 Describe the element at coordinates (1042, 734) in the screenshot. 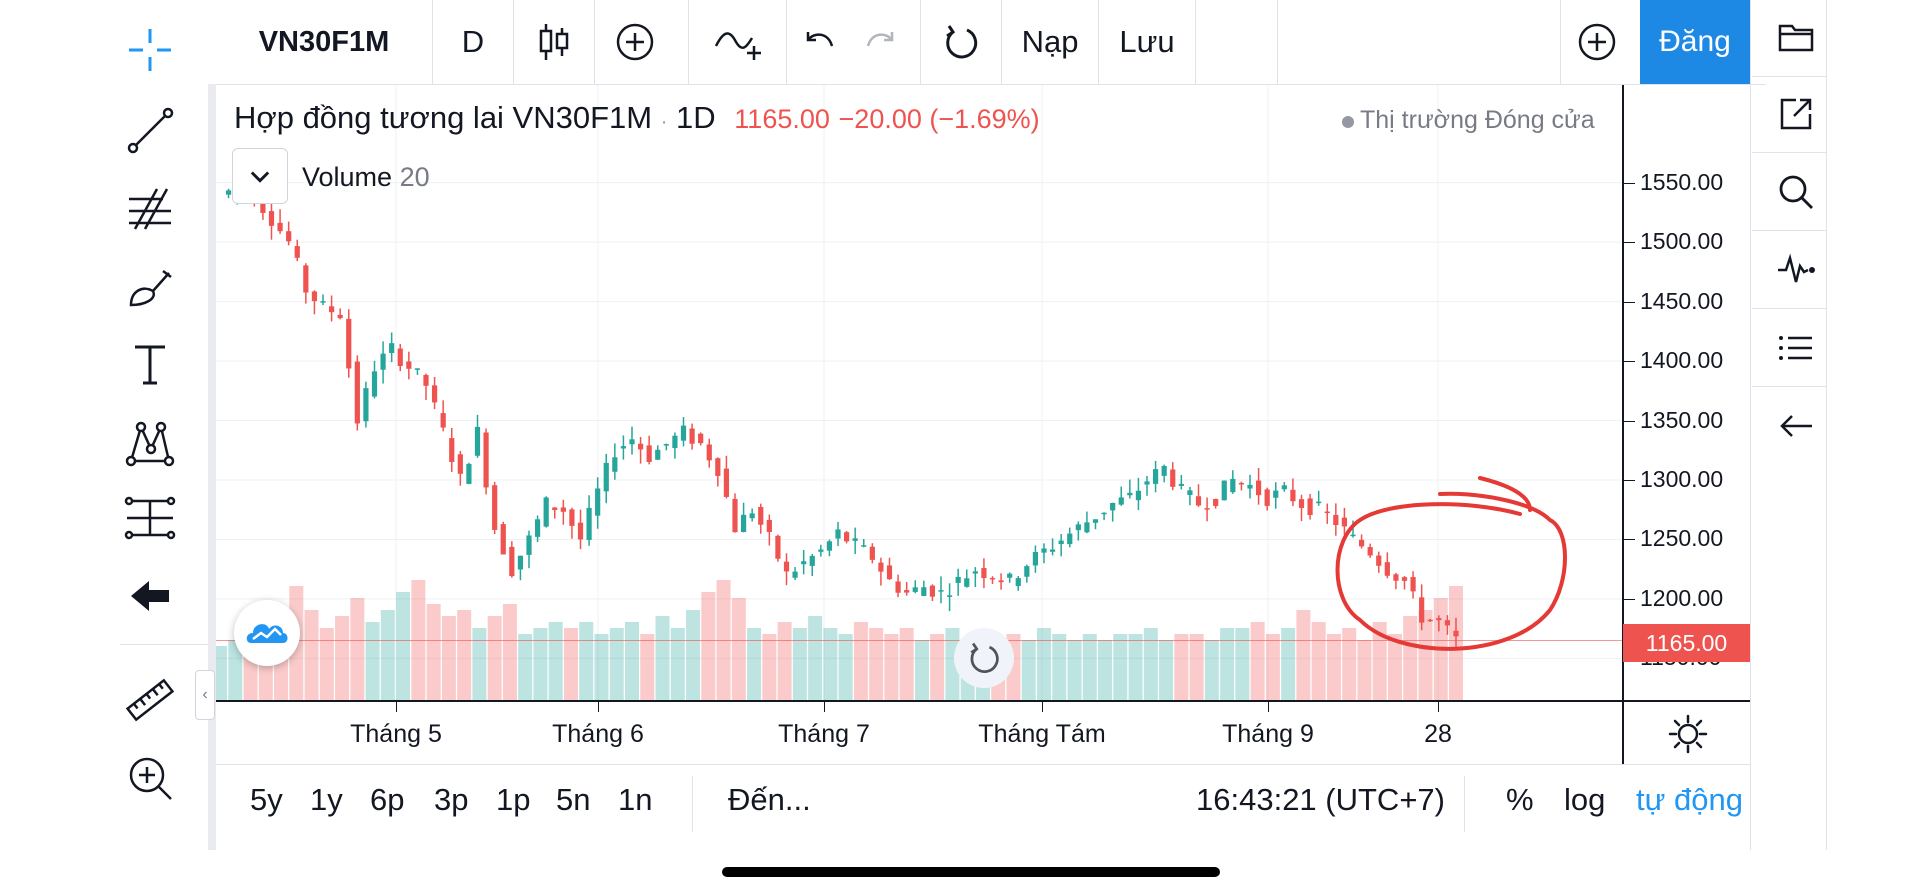

I see `time-tick-label: Tháng Tám` at that location.